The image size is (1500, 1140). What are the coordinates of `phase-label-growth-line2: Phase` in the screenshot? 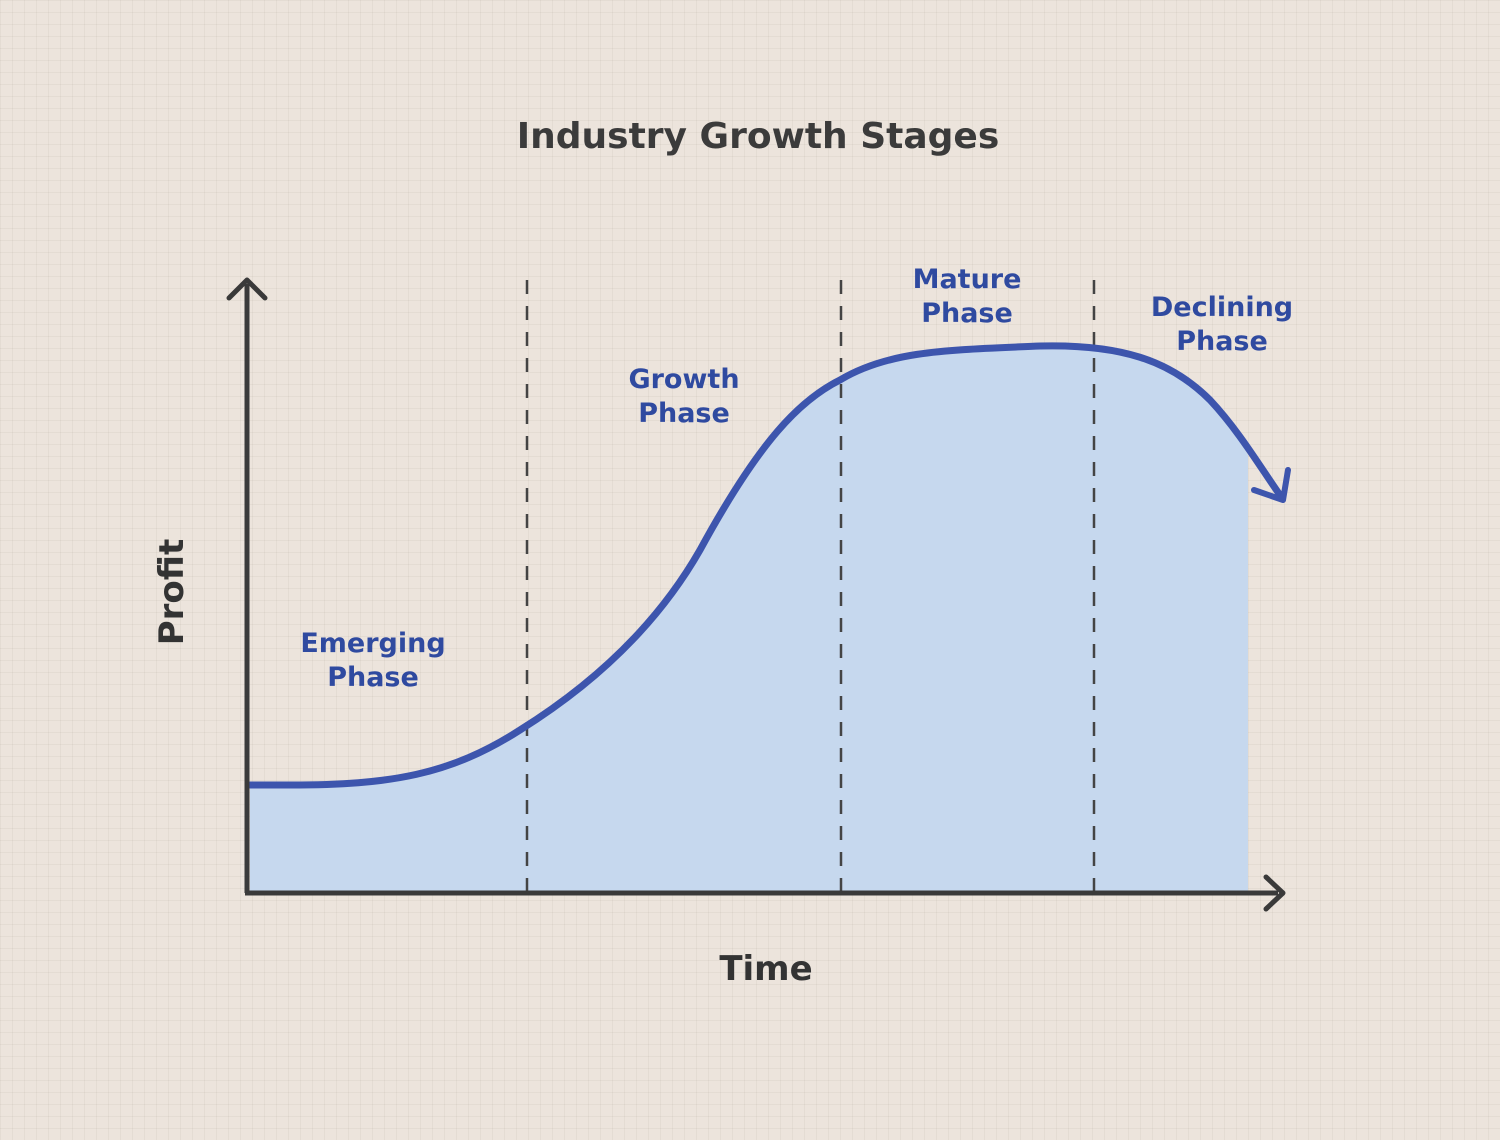 It's located at (684, 413).